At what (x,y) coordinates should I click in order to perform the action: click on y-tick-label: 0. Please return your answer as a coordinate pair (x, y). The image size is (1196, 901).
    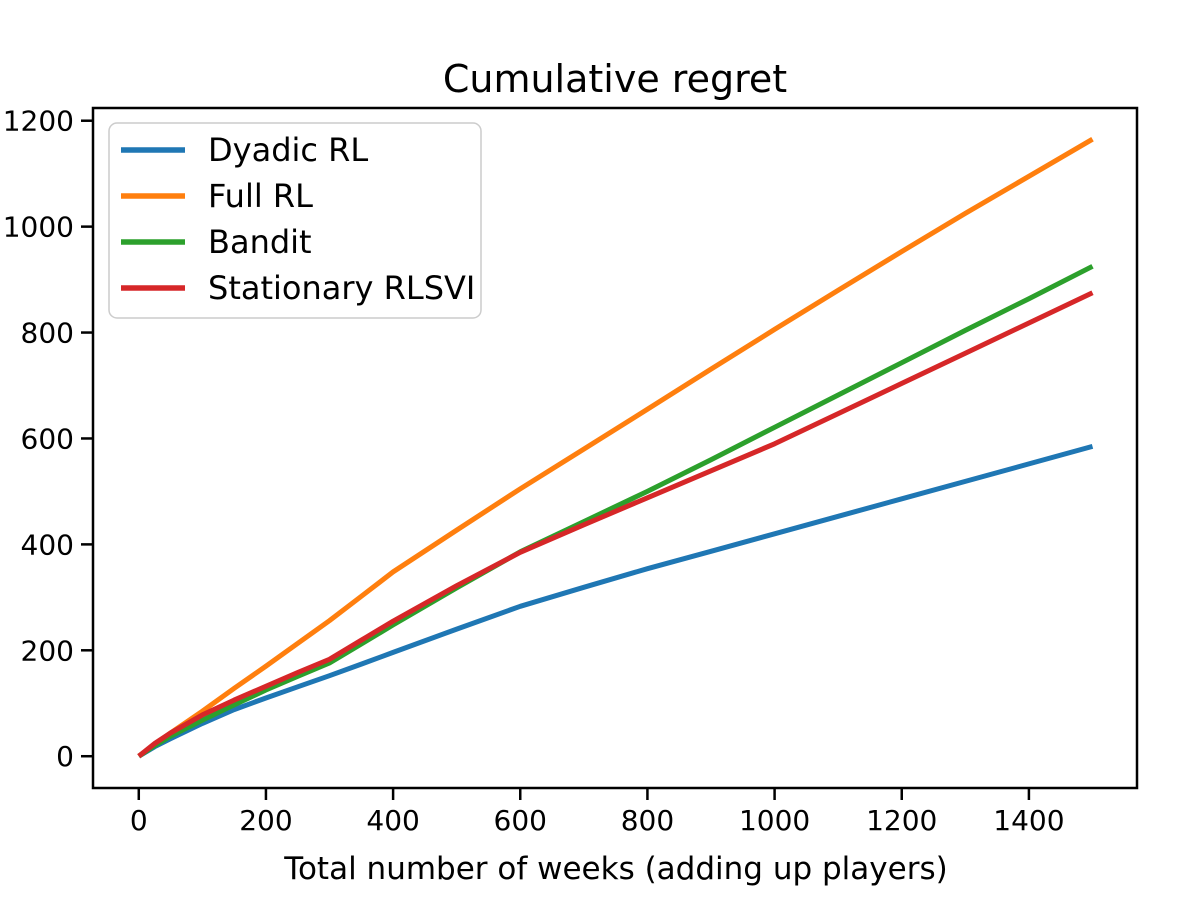
    Looking at the image, I should click on (65, 756).